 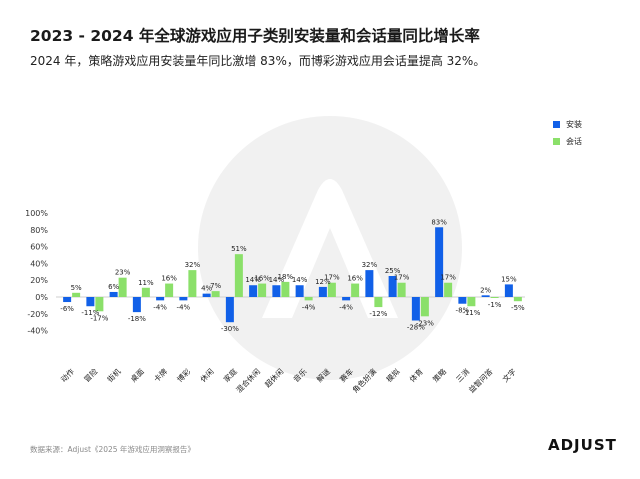 I want to click on category-label: 益智问答, so click(x=480, y=380).